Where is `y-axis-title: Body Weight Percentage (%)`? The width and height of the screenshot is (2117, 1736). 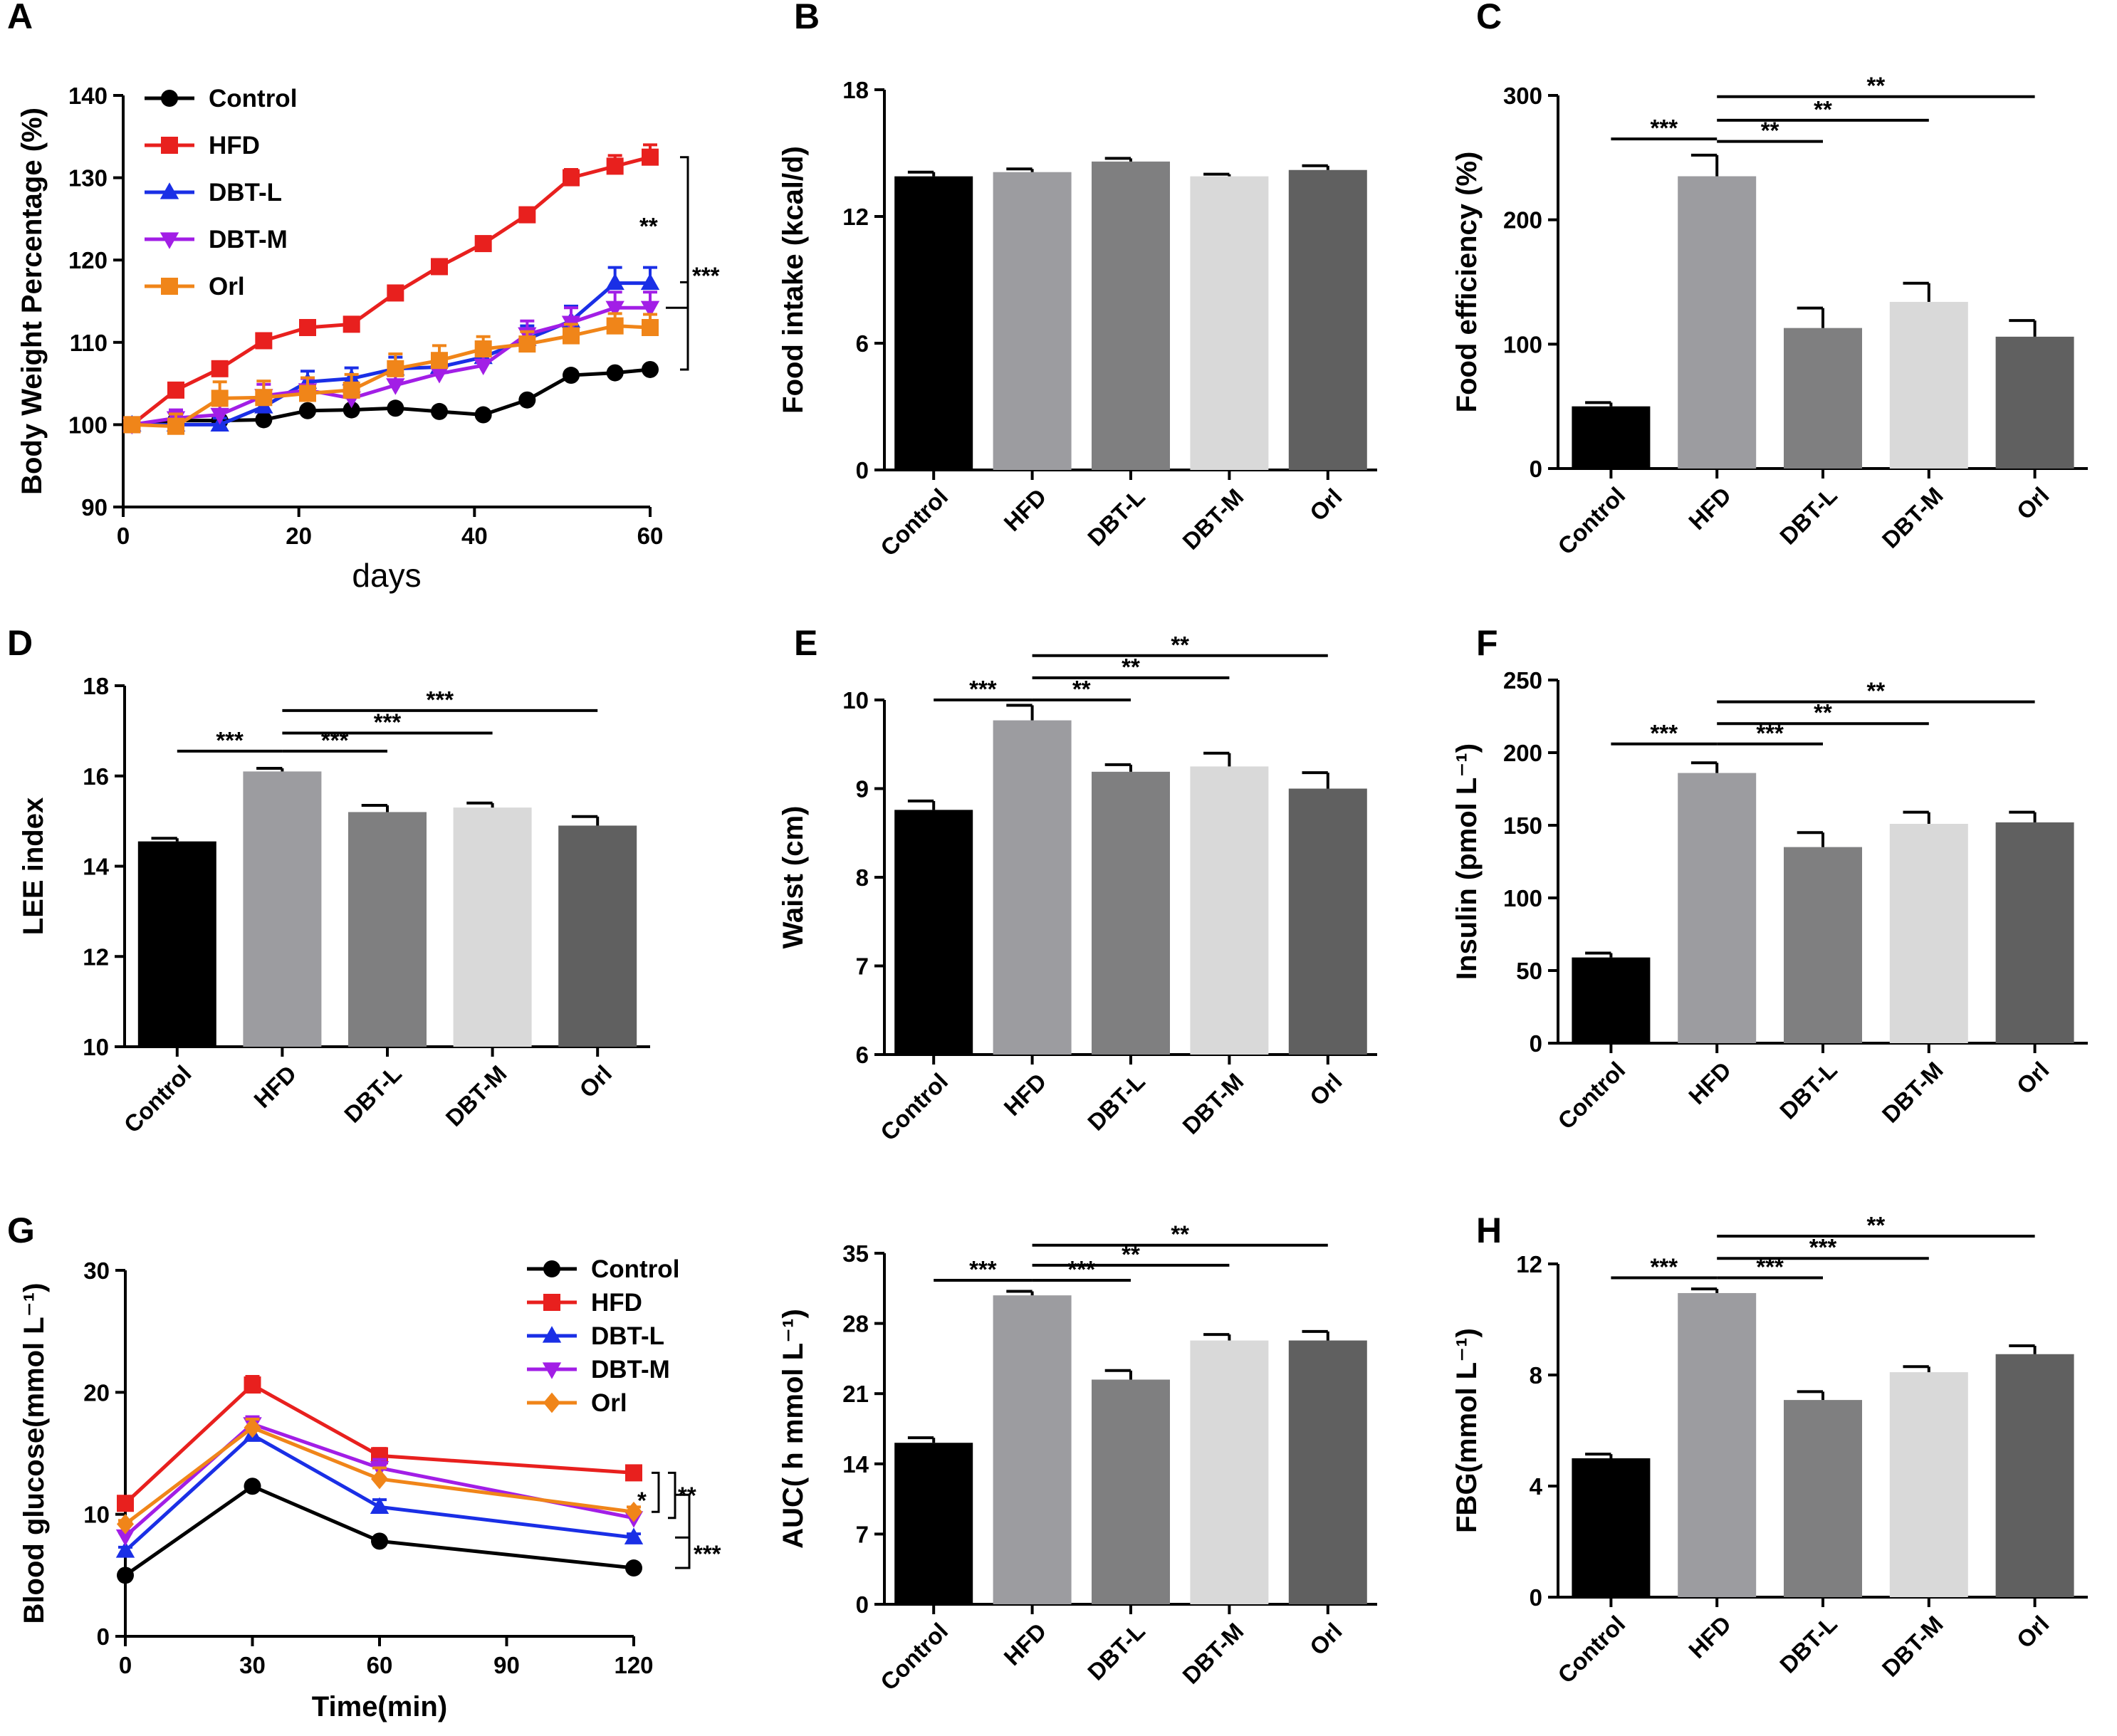 y-axis-title: Body Weight Percentage (%) is located at coordinates (32, 301).